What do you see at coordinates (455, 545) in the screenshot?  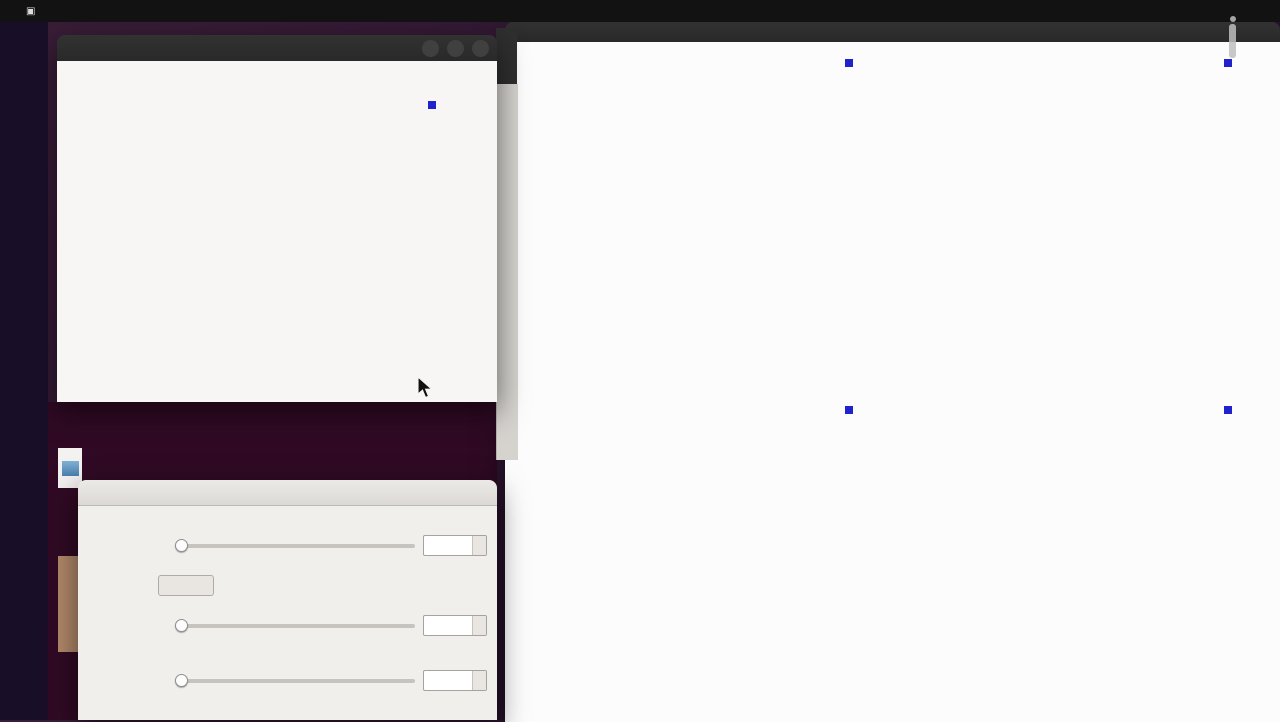 I see `timing-offset-spinbox` at bounding box center [455, 545].